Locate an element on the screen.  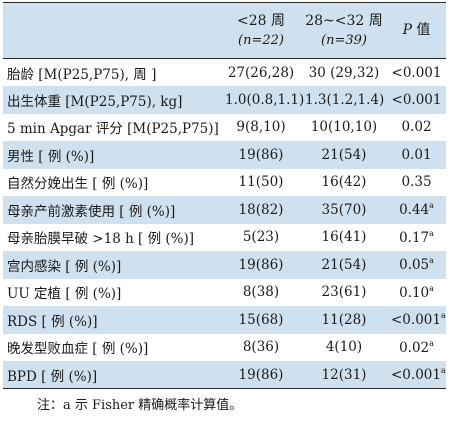
row-label-cell-text: UU 定植 [ 例 (%)] is located at coordinates (64, 294).